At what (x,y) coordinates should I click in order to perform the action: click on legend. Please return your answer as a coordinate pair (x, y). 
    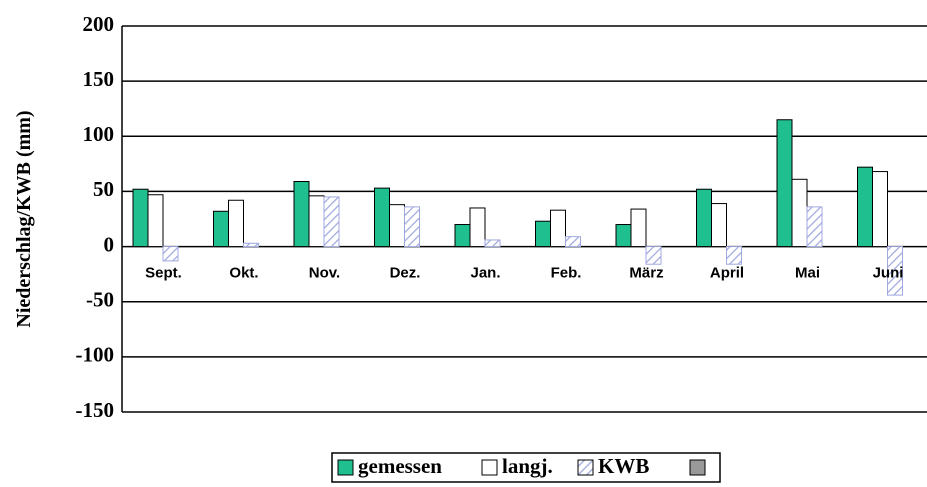
    Looking at the image, I should click on (526, 467).